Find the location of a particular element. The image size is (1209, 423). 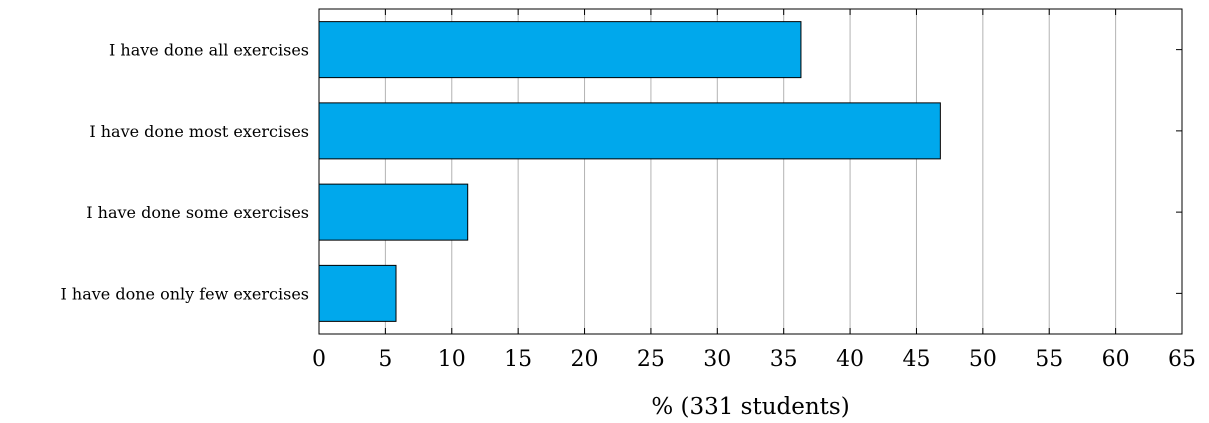

x-tick-label: 15 is located at coordinates (518, 359).